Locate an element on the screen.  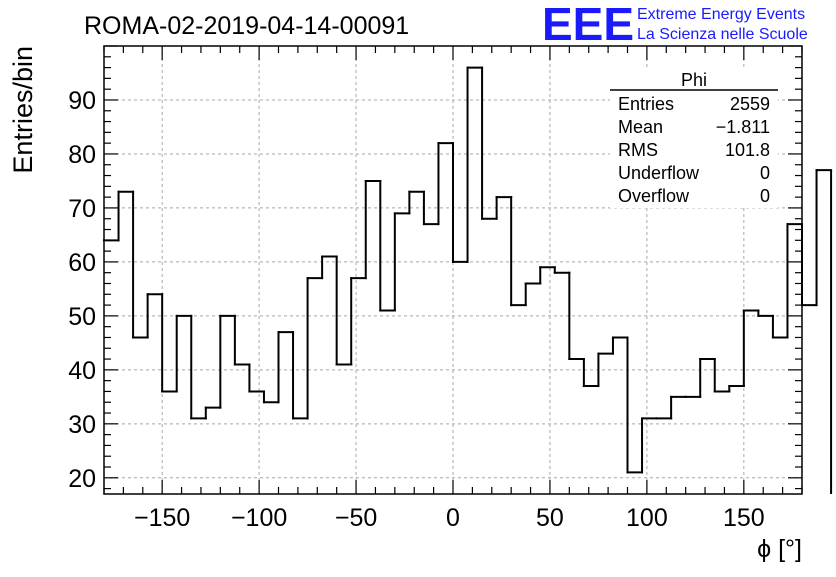
y-tick-label: 80 is located at coordinates (82, 155).